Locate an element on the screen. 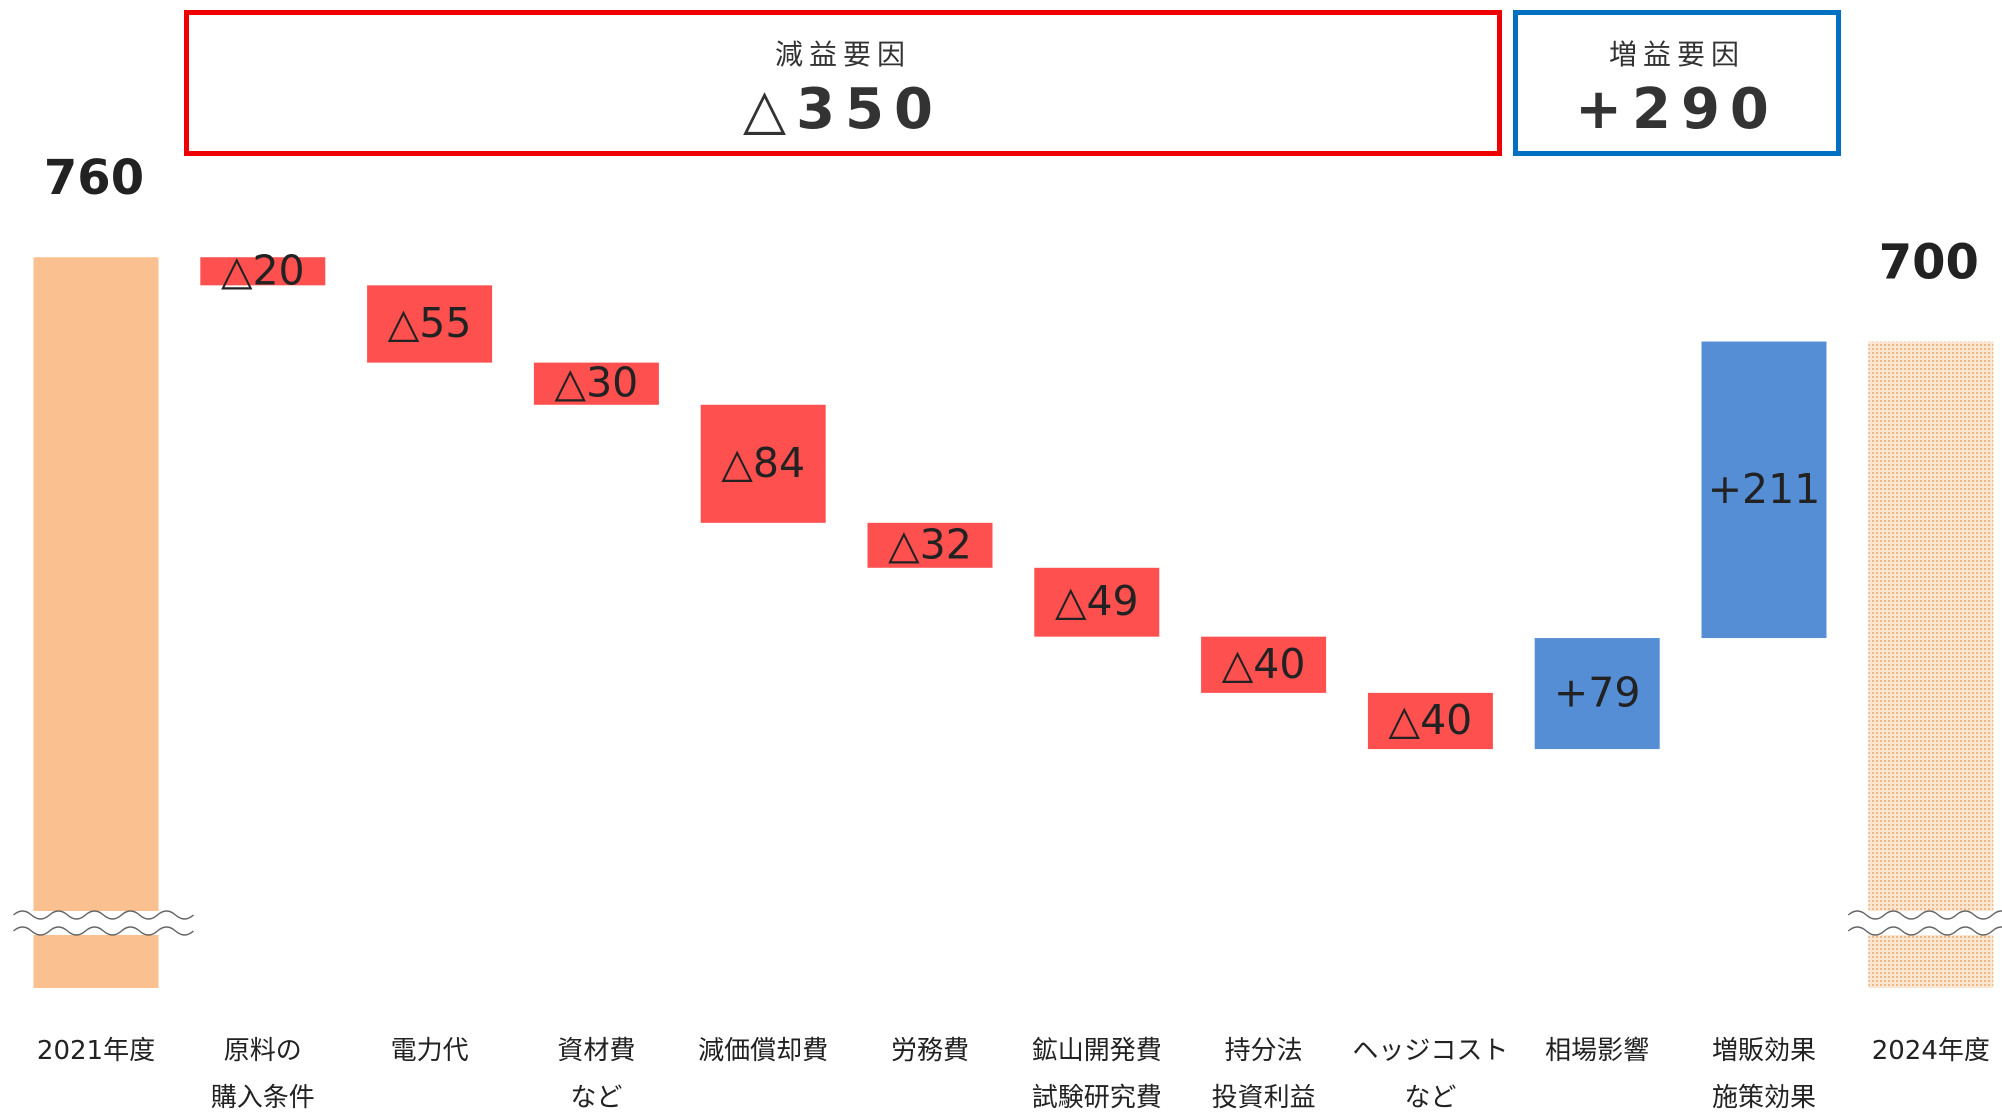  data-label: +211 is located at coordinates (1764, 489).